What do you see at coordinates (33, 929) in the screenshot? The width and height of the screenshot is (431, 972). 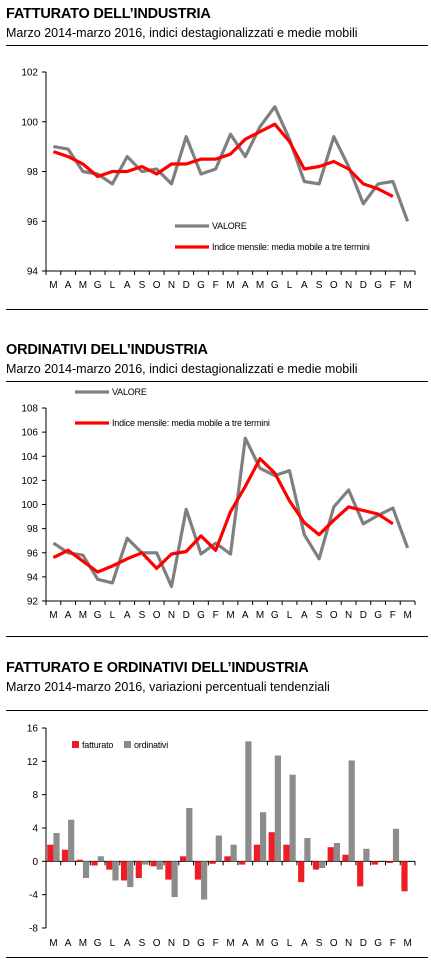 I see `y-tick-label: -8` at bounding box center [33, 929].